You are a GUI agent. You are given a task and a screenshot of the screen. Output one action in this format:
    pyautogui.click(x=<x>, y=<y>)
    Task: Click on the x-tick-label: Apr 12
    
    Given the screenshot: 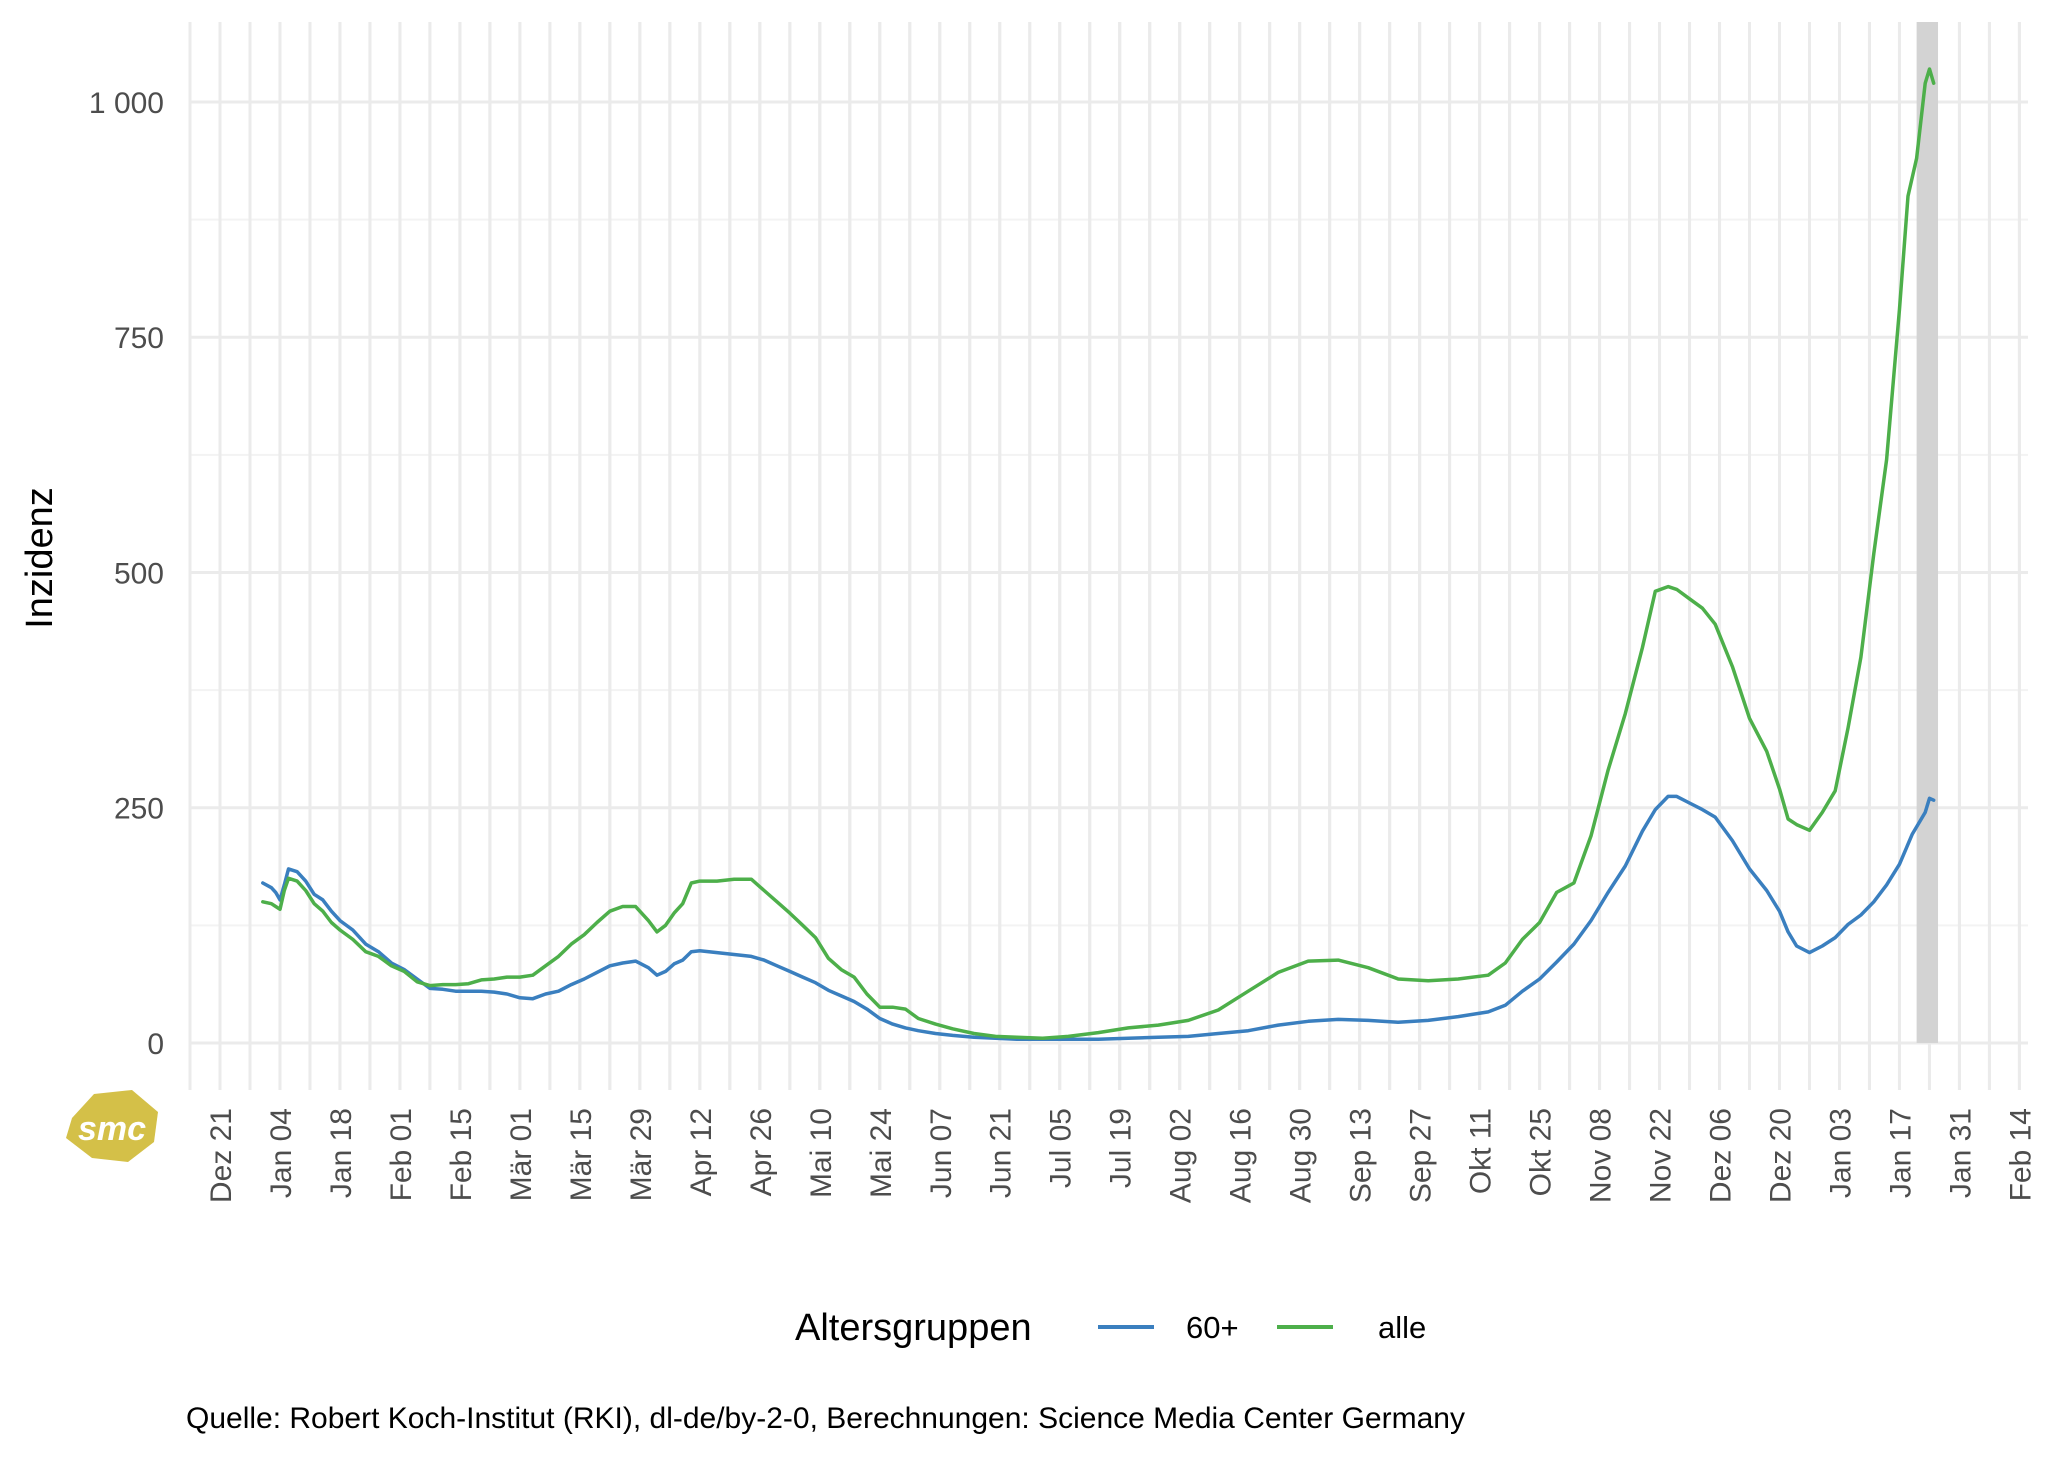 What is the action you would take?
    pyautogui.click(x=701, y=1152)
    